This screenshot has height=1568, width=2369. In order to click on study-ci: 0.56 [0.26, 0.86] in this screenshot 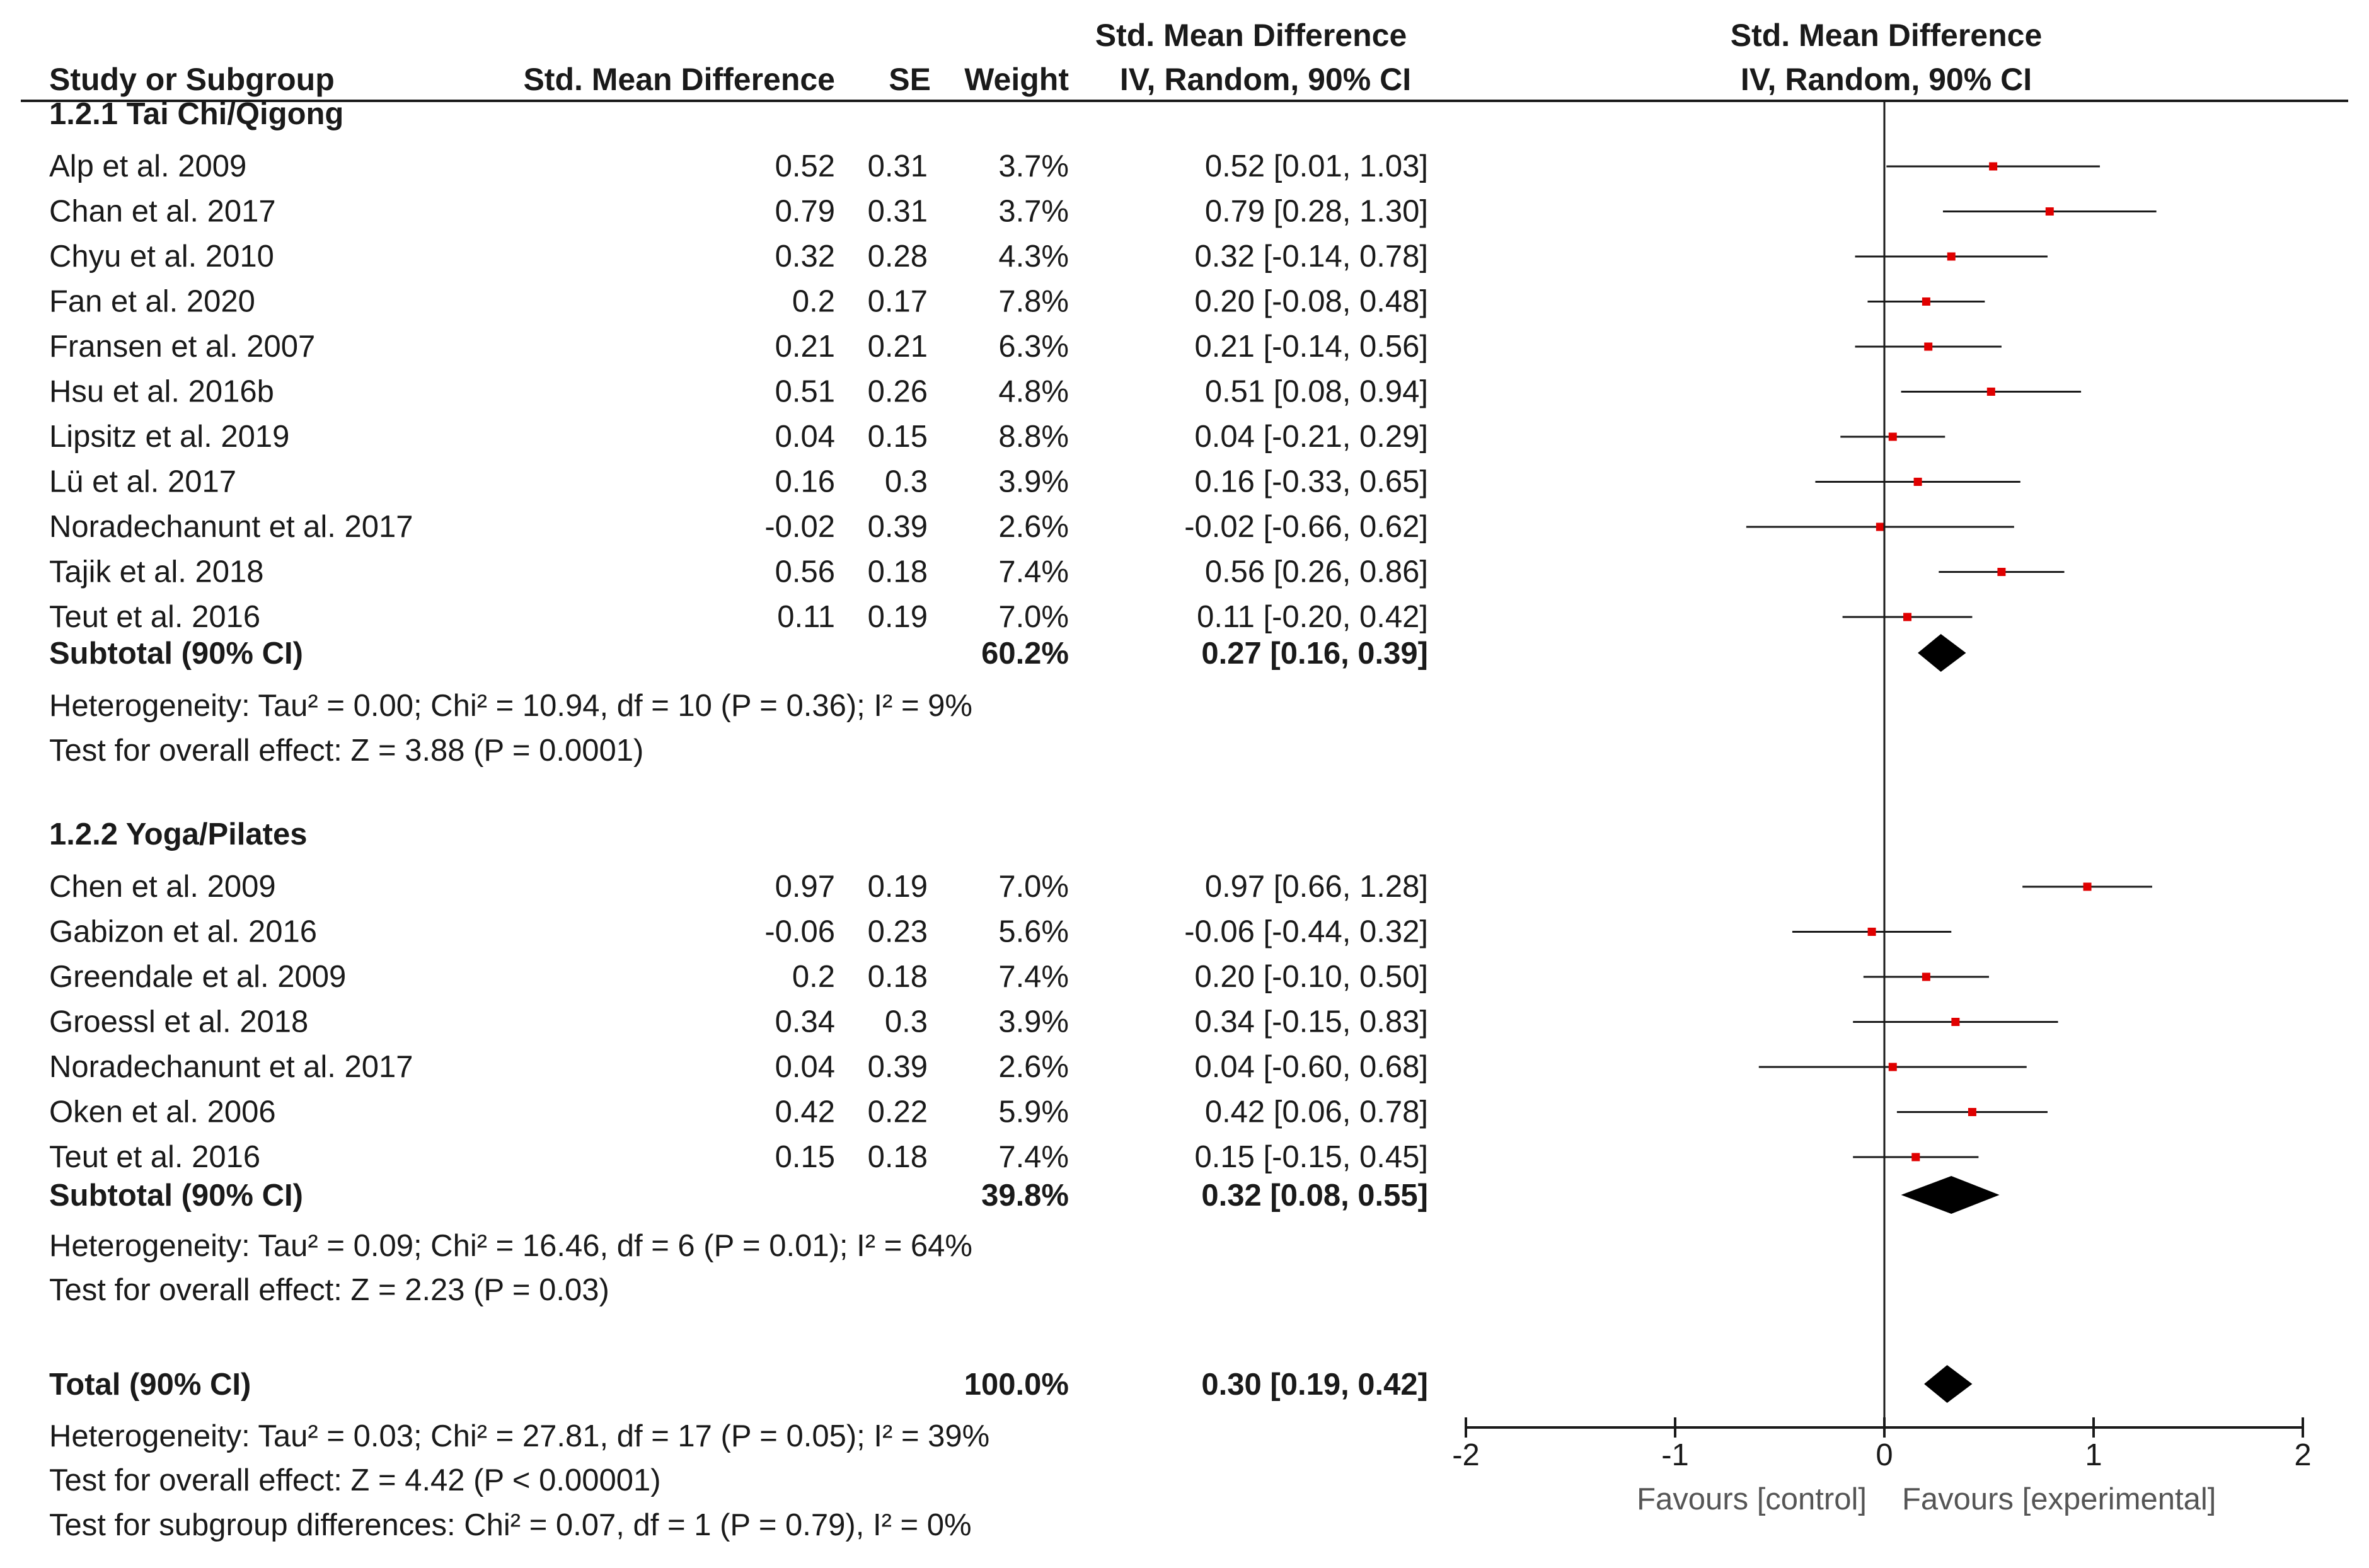, I will do `click(1316, 572)`.